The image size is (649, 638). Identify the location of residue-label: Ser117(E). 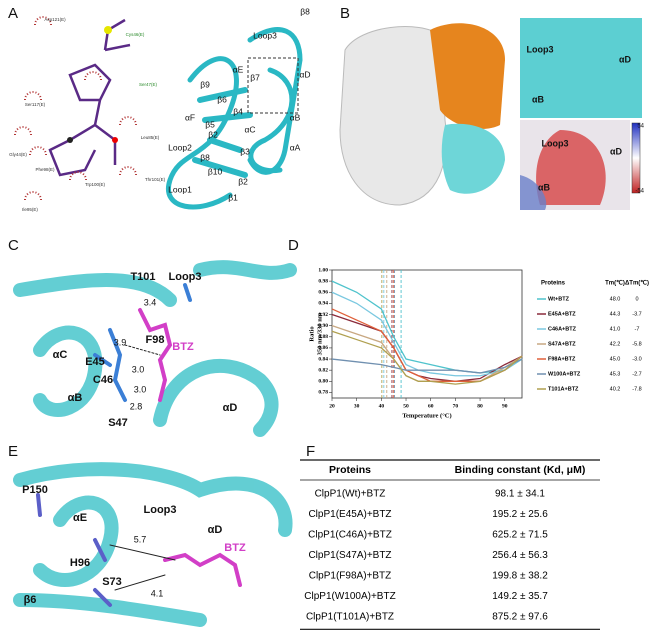
(35, 104).